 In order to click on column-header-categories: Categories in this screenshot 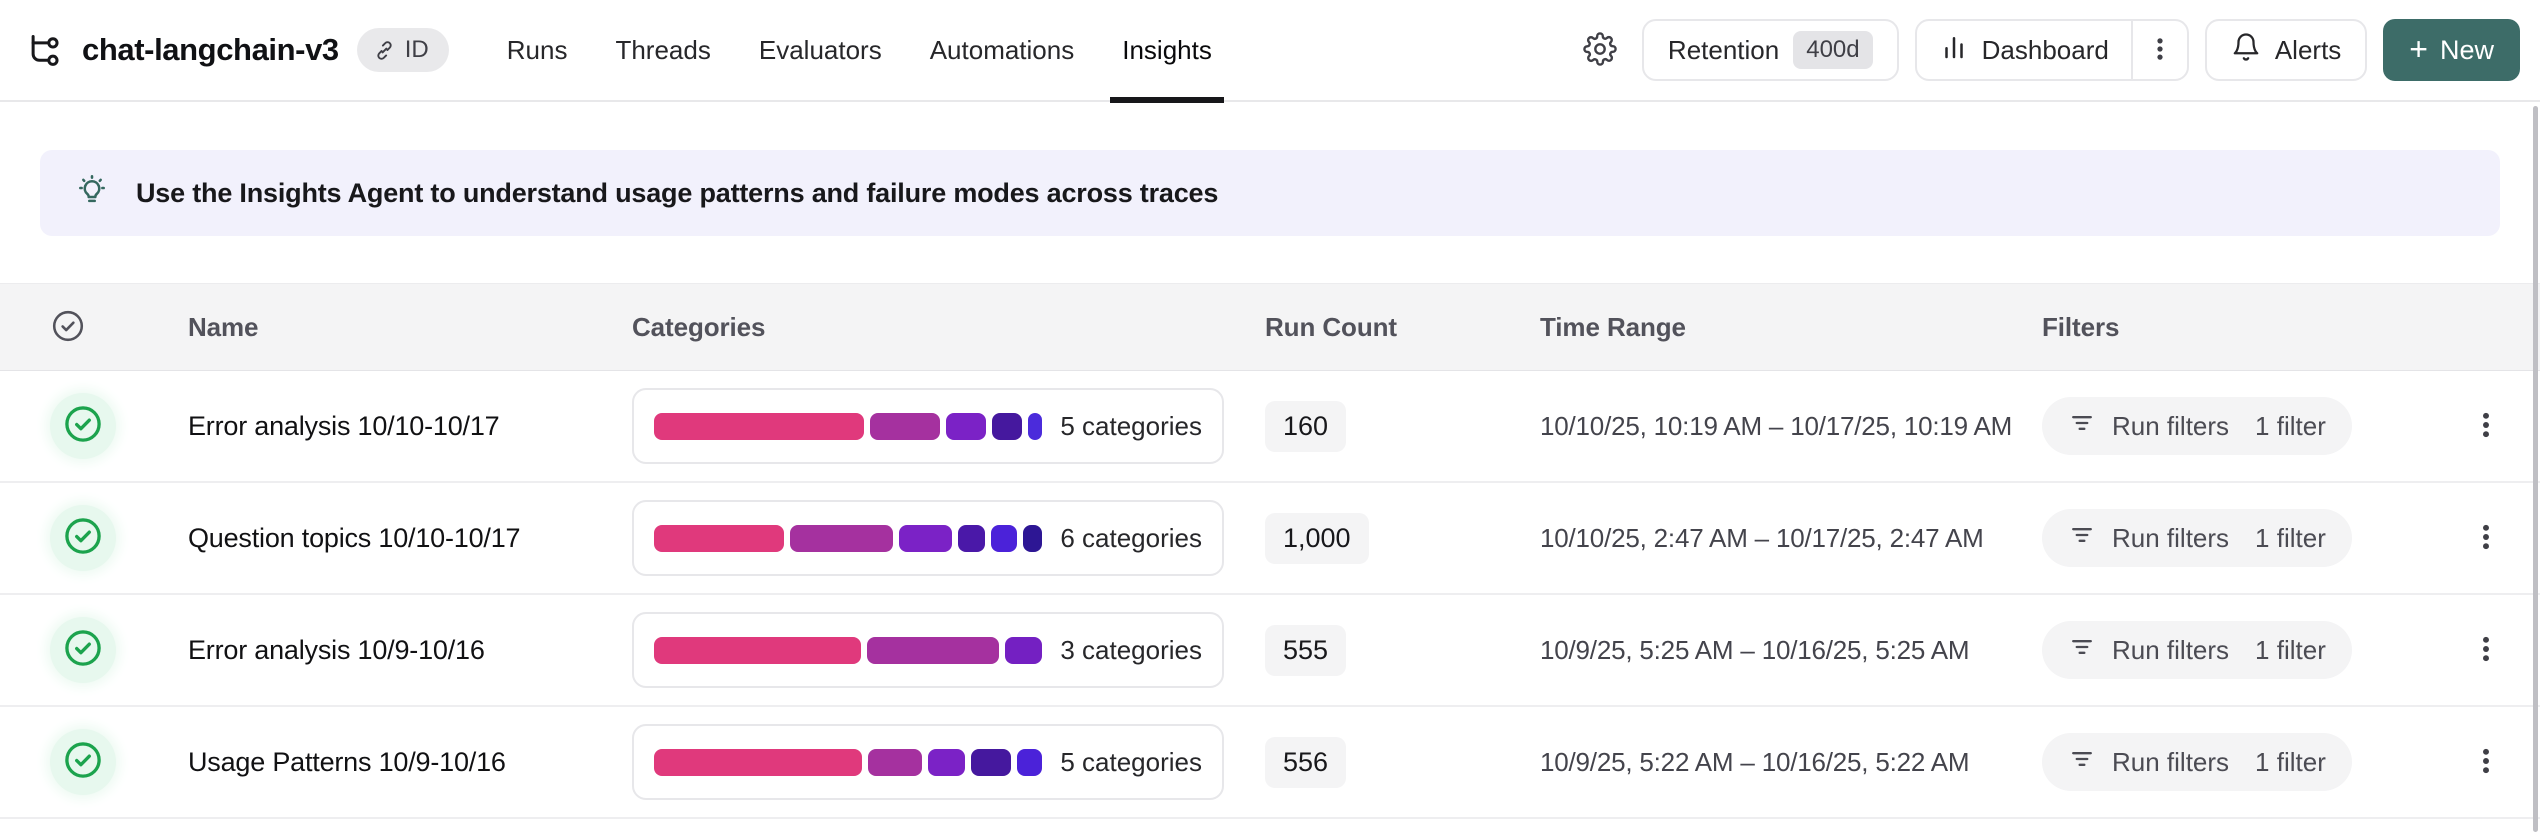, I will do `click(699, 326)`.